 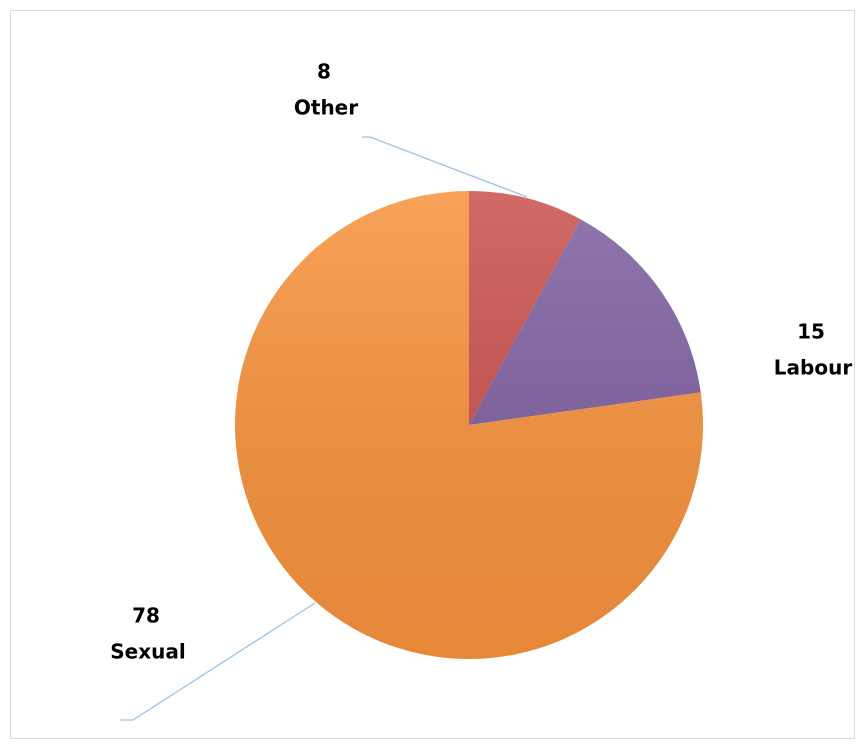 What do you see at coordinates (147, 652) in the screenshot?
I see `category-label: Sexual` at bounding box center [147, 652].